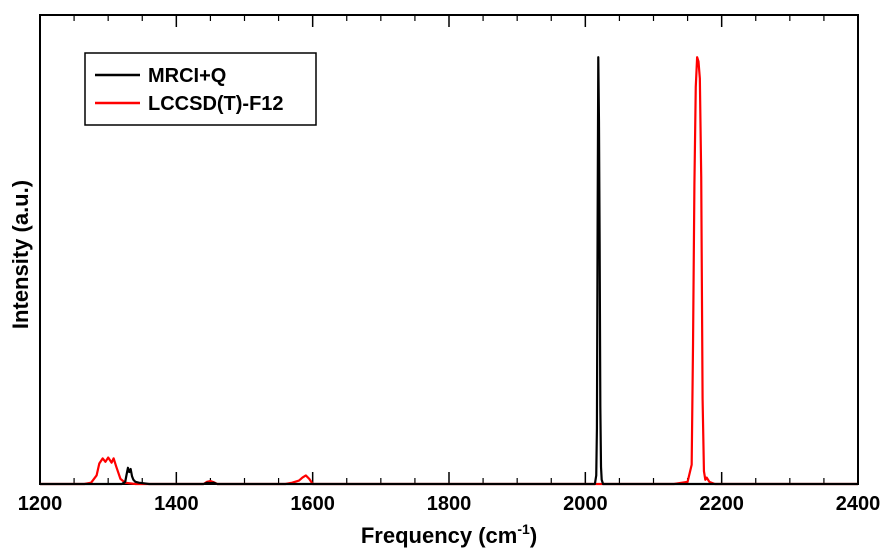 The height and width of the screenshot is (554, 889). Describe the element at coordinates (439, 535) in the screenshot. I see `x-axis-title-main: Frequency (cm` at that location.